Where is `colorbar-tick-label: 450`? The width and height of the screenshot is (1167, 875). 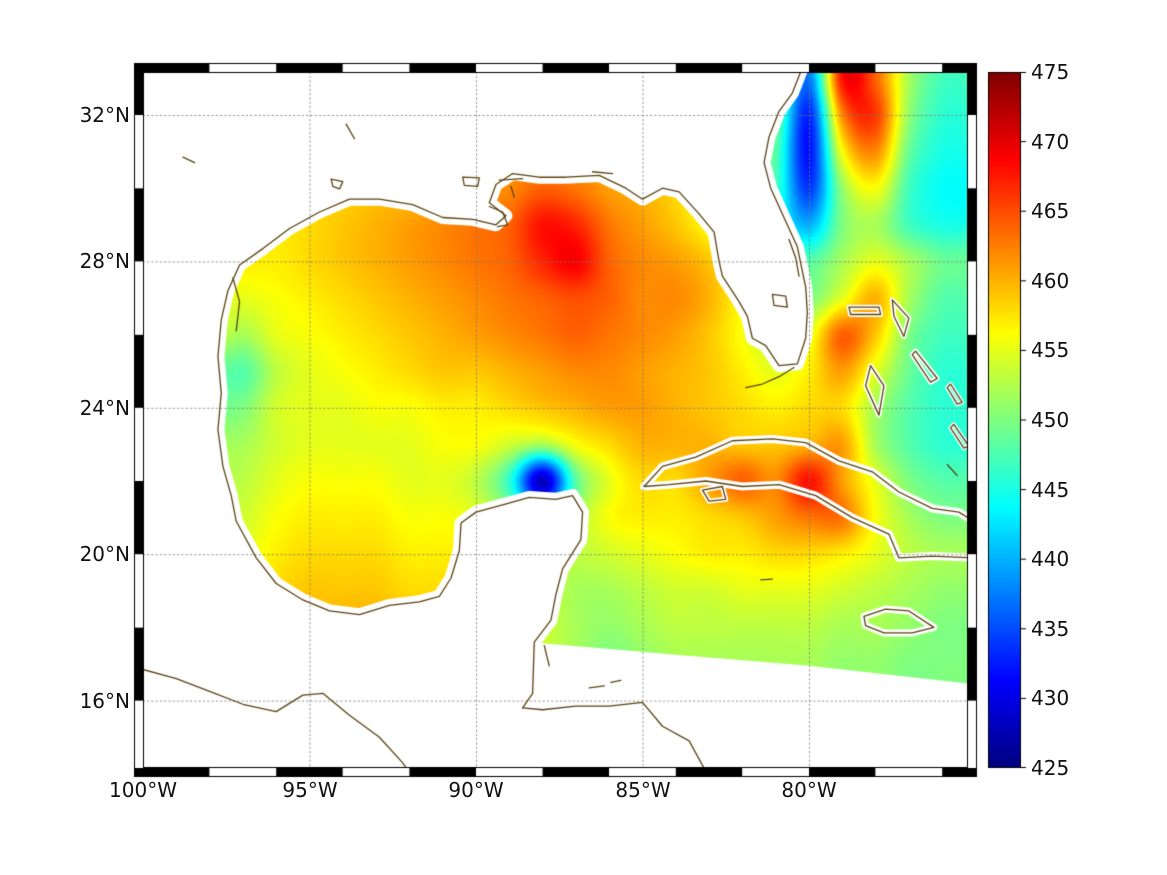
colorbar-tick-label: 450 is located at coordinates (1050, 420).